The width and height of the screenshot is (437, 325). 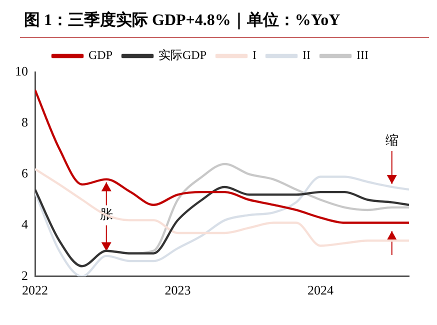 I want to click on y-tick-label: 2, so click(x=25, y=275).